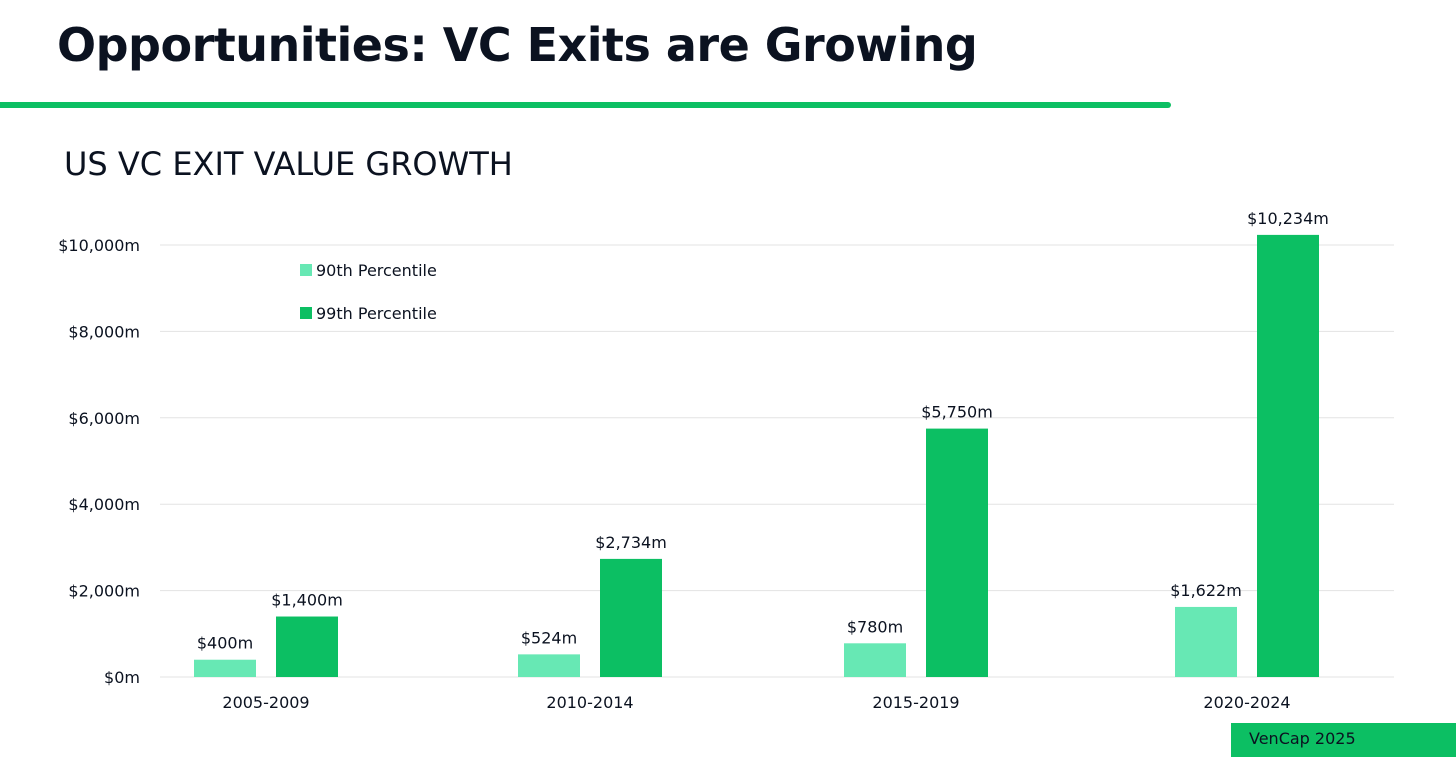 The width and height of the screenshot is (1456, 757). Describe the element at coordinates (549, 637) in the screenshot. I see `data-label: $524m` at that location.